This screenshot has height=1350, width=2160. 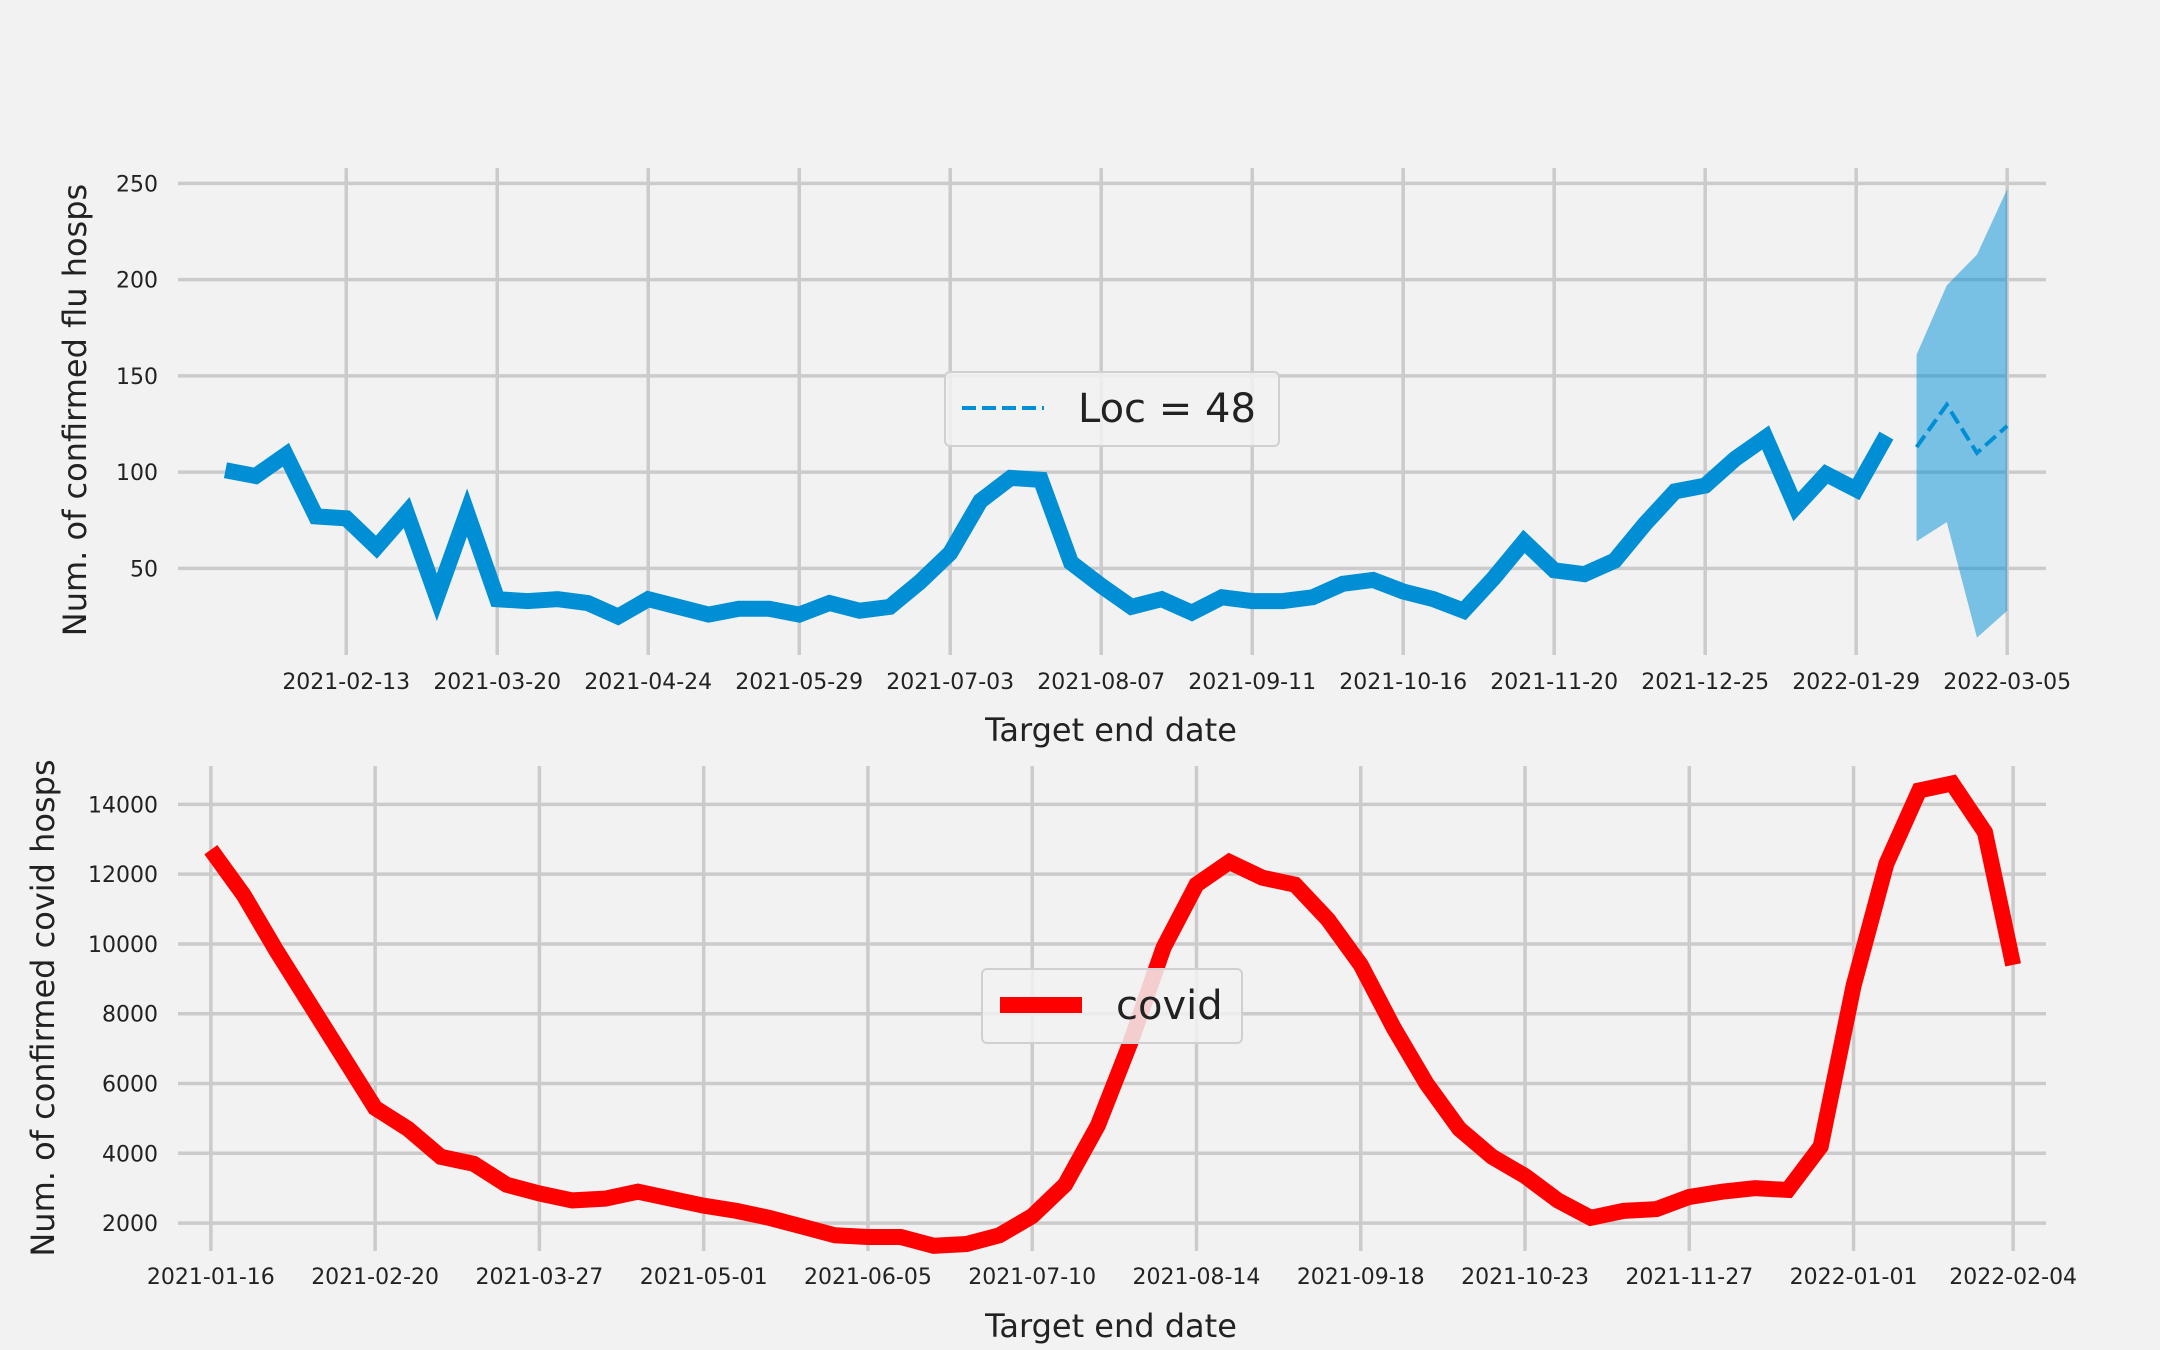 I want to click on flu-x-tick-label: 2021-12-25, so click(x=1705, y=682).